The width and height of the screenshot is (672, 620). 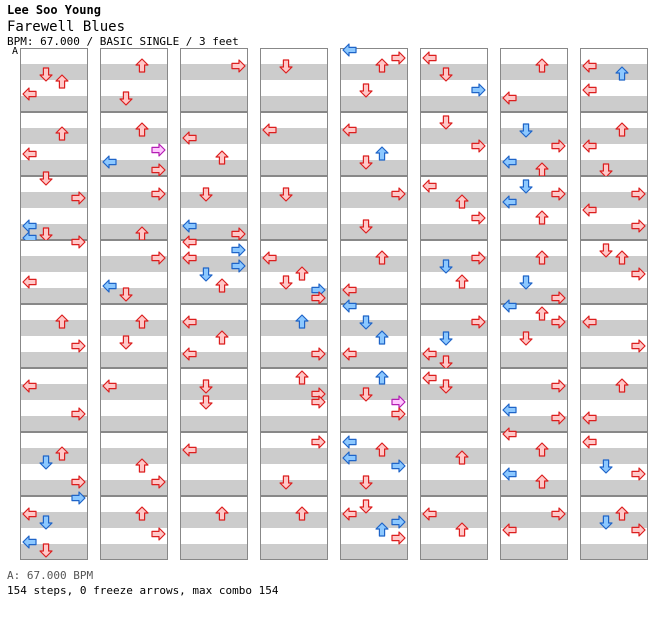 I want to click on arrow-left-e, so click(x=349, y=50).